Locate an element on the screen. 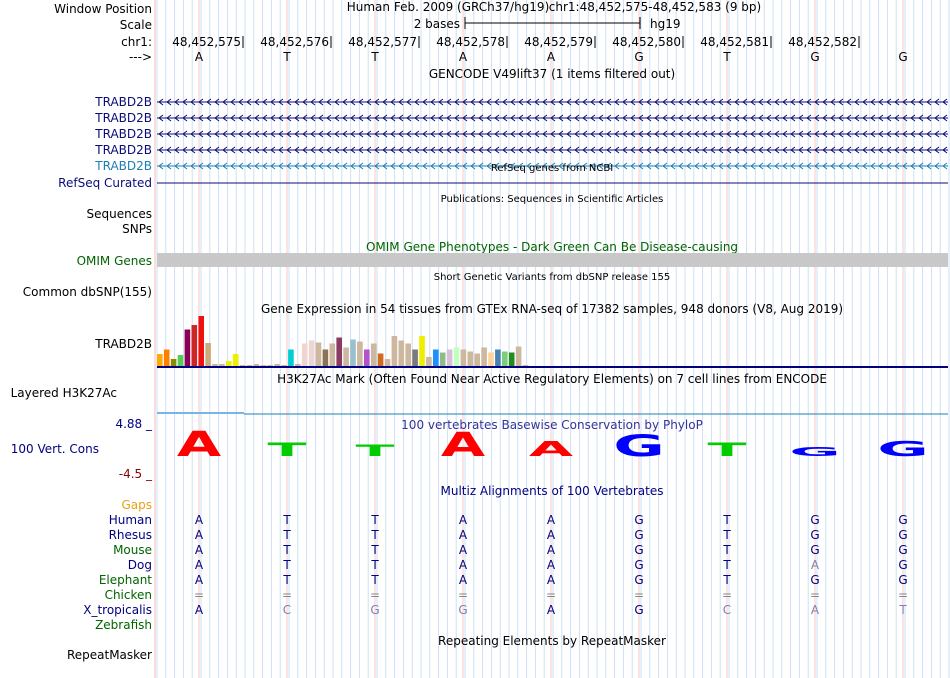  repeatmasker-track-label: RepeatMasker is located at coordinates (109, 655).